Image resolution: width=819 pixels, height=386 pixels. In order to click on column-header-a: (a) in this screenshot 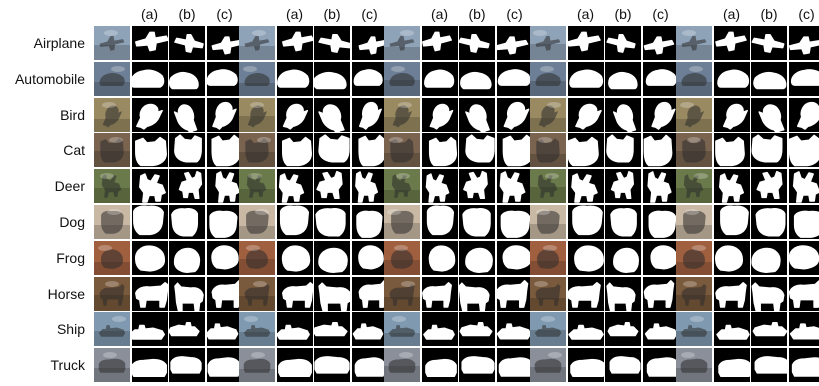, I will do `click(149, 14)`.